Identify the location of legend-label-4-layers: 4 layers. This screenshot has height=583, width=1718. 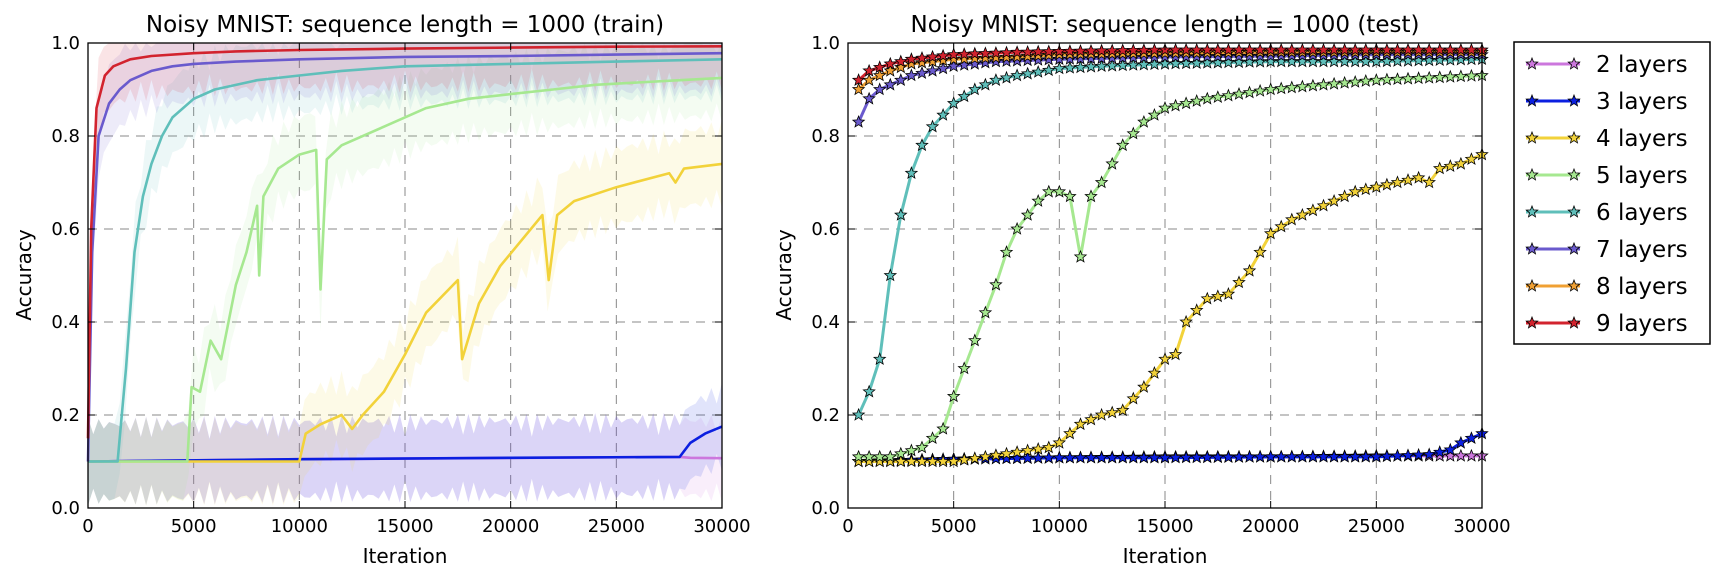
(1642, 139).